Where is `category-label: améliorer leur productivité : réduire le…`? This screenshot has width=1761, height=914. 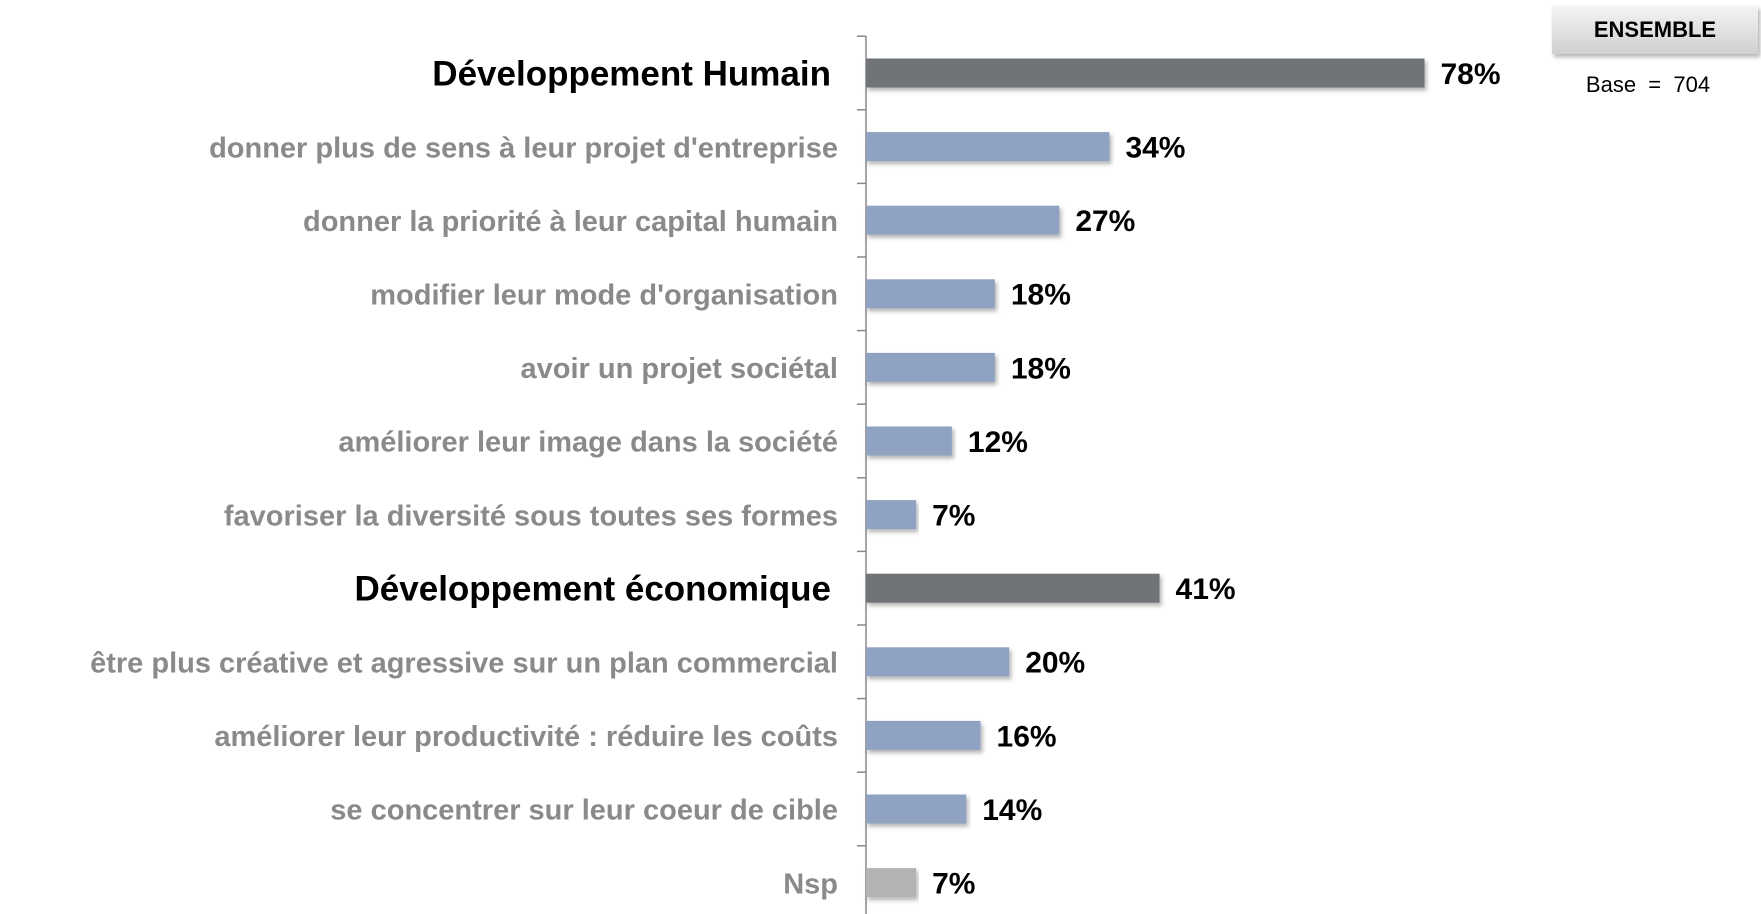 category-label: améliorer leur productivité : réduire le… is located at coordinates (526, 737).